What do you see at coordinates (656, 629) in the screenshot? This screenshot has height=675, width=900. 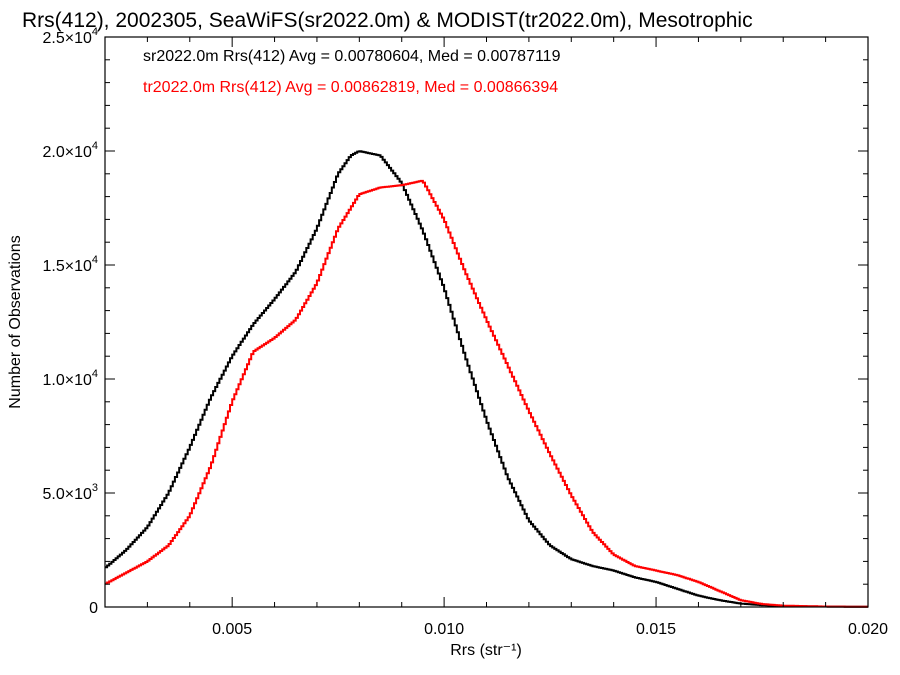 I see `x-tick-label: 0.015` at bounding box center [656, 629].